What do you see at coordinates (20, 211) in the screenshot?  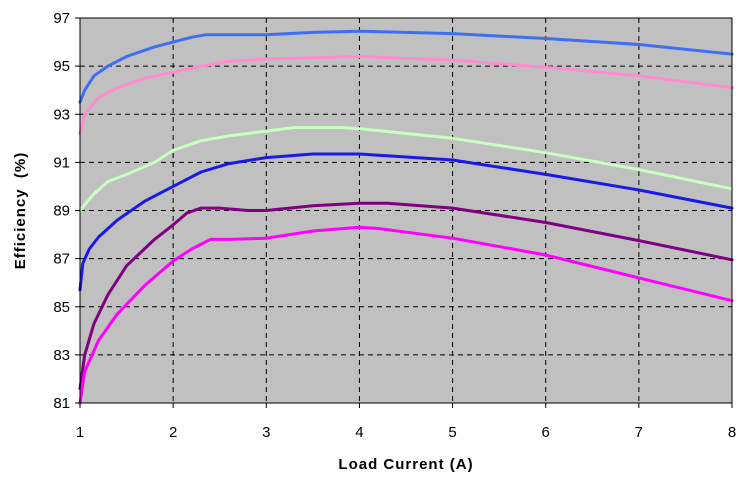 I see `y-axis-label: Efficiency (%)` at bounding box center [20, 211].